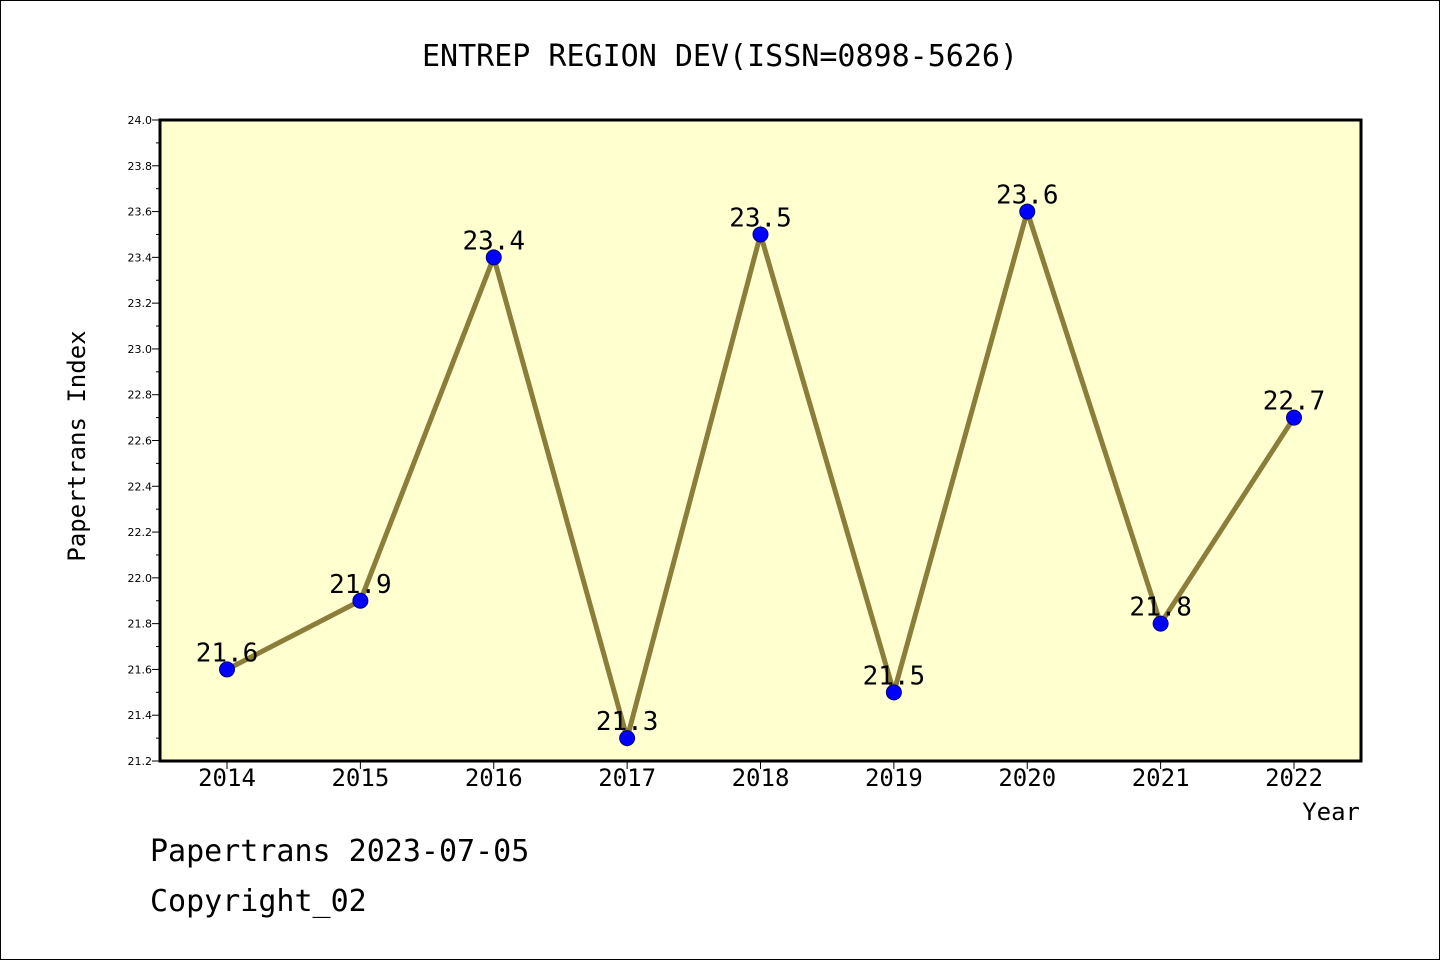 This screenshot has width=1440, height=960. Describe the element at coordinates (258, 901) in the screenshot. I see `footer-copyright-text: Copyright_02` at that location.